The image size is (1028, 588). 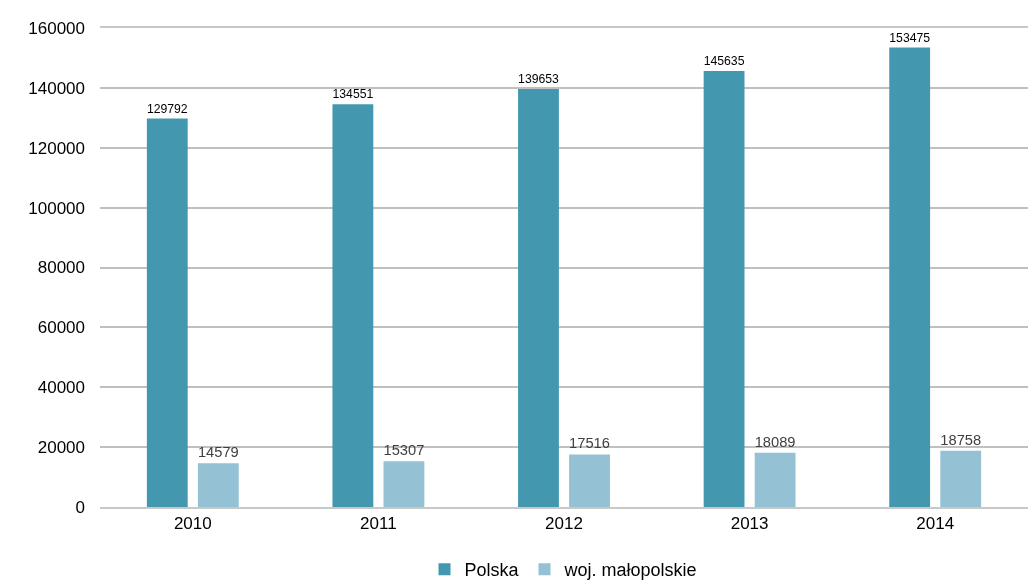 What do you see at coordinates (378, 524) in the screenshot?
I see `x-tick-label: 2011` at bounding box center [378, 524].